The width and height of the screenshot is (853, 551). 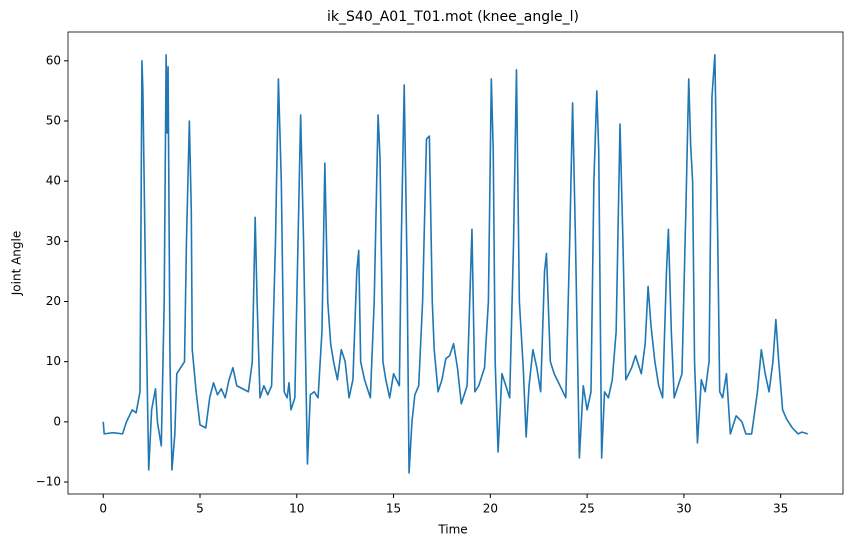 What do you see at coordinates (452, 530) in the screenshot?
I see `x-axis-label: Time` at bounding box center [452, 530].